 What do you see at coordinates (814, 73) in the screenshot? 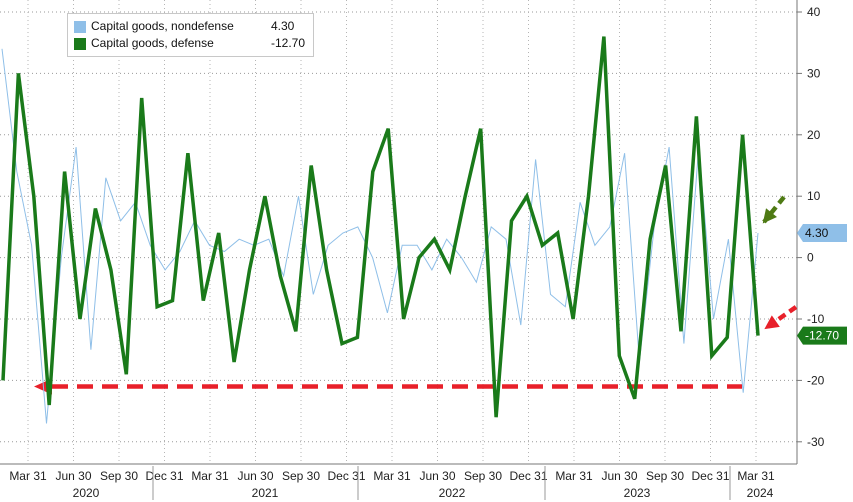
I see `y-tick-label: 30` at bounding box center [814, 73].